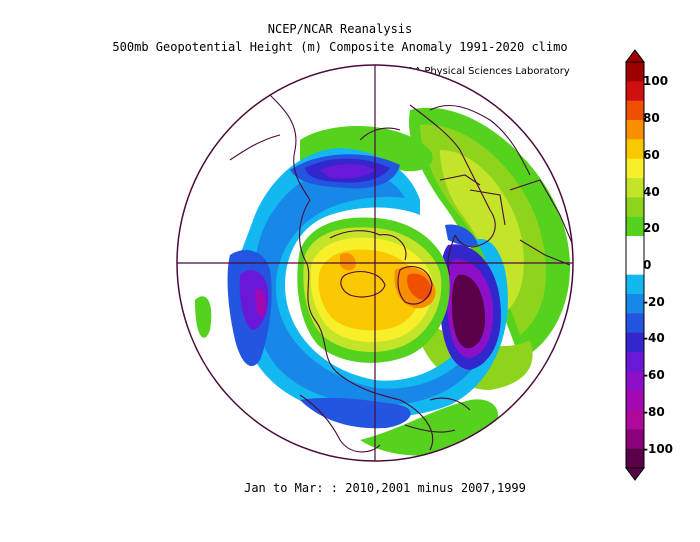 The image size is (700, 542). What do you see at coordinates (651, 228) in the screenshot?
I see `colorbar-tick-label: 20` at bounding box center [651, 228].